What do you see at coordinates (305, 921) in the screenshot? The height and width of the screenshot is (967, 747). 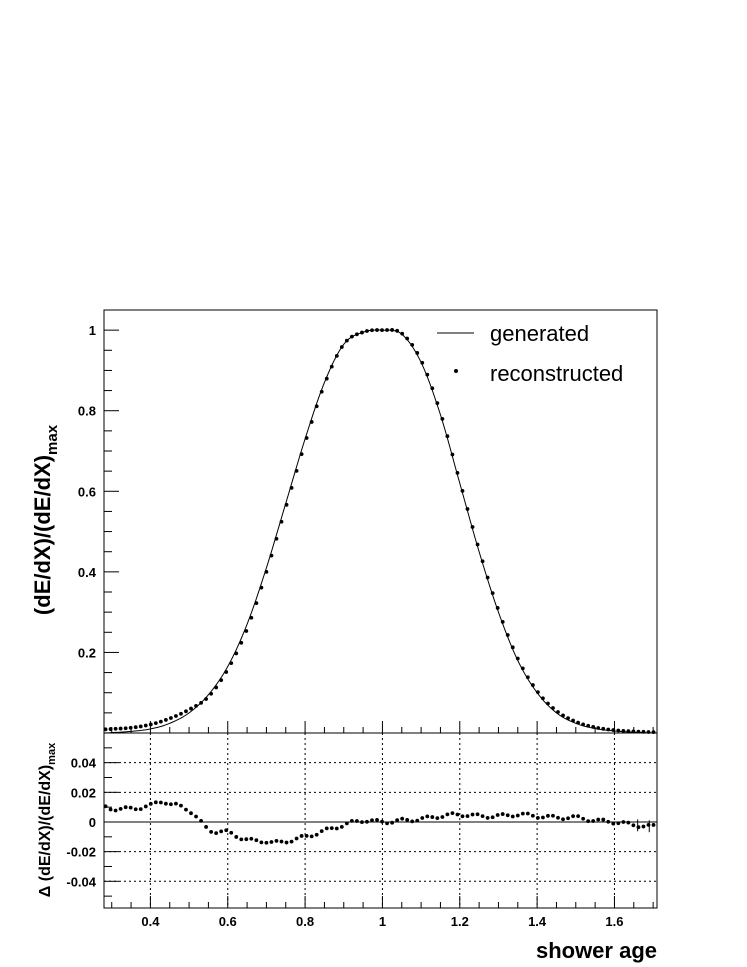 I see `residual-xtick-label: 0.8` at bounding box center [305, 921].